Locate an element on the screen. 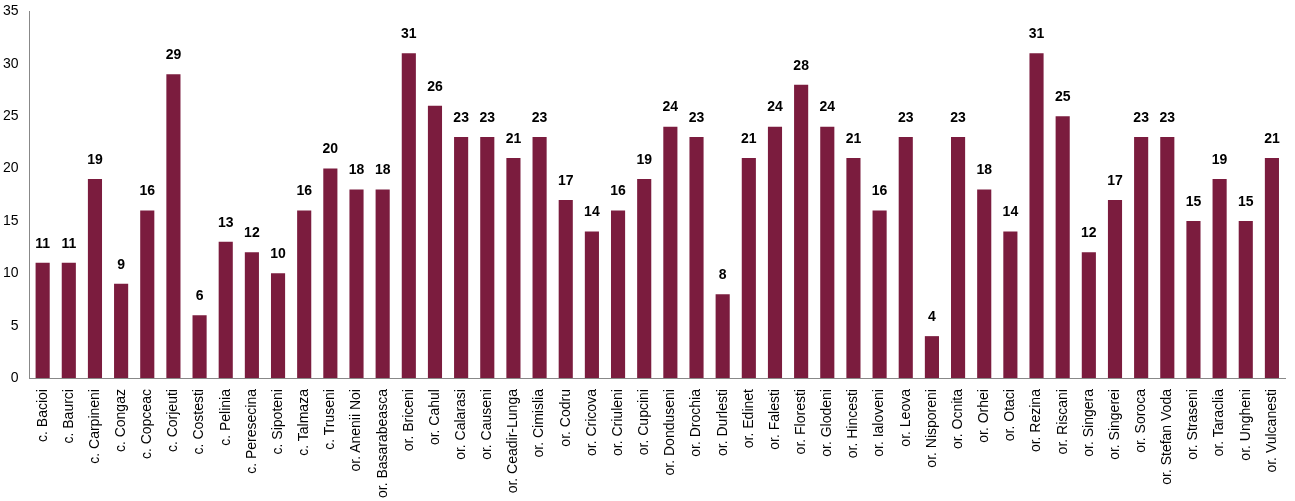  x-tick-label: c. Bacioi is located at coordinates (41, 415).